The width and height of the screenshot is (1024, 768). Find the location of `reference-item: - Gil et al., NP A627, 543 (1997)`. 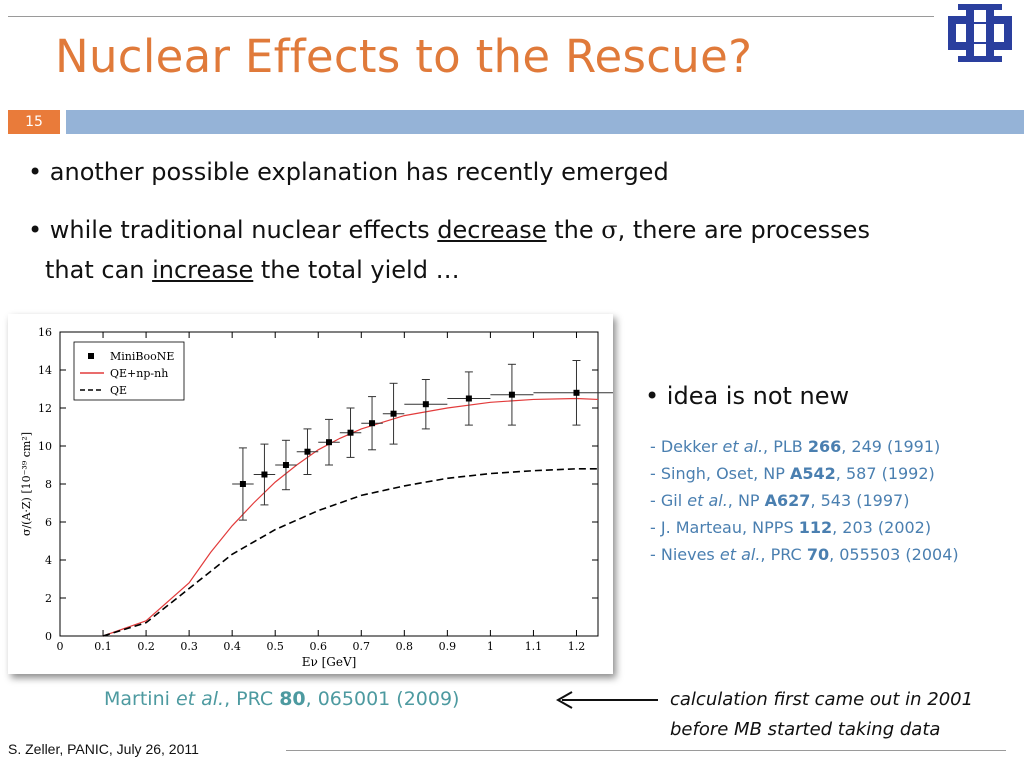

reference-item: - Gil et al., NP A627, 543 (1997) is located at coordinates (780, 500).